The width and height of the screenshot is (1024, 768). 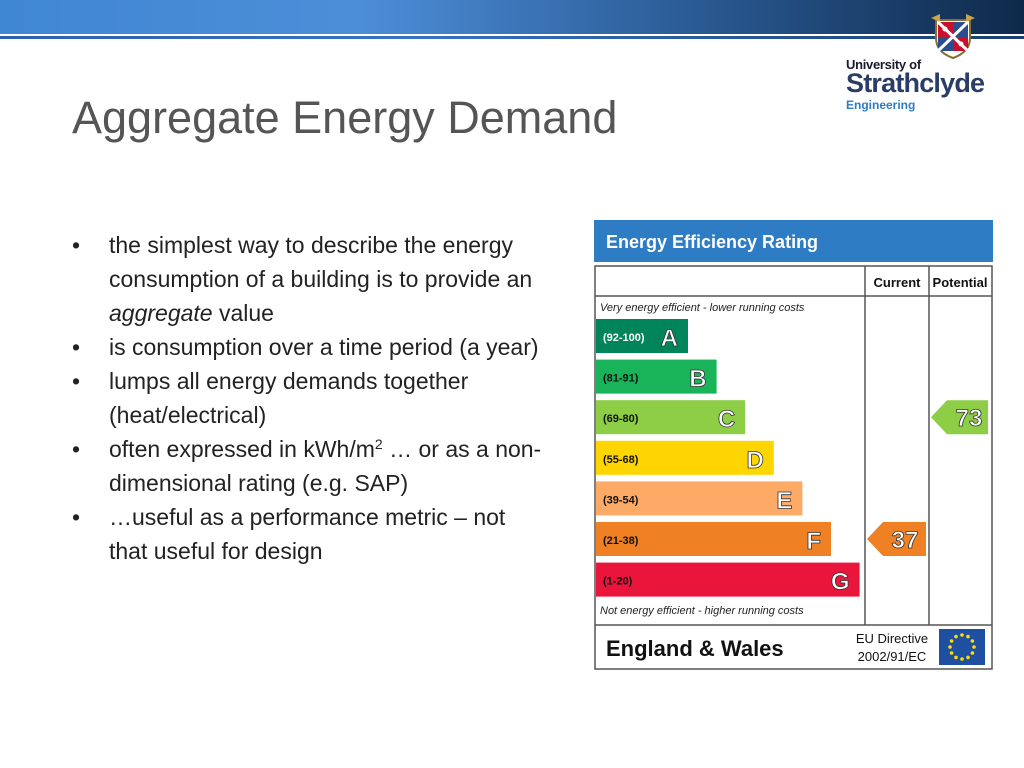 I want to click on epc-band-range: (69-80), so click(x=621, y=419).